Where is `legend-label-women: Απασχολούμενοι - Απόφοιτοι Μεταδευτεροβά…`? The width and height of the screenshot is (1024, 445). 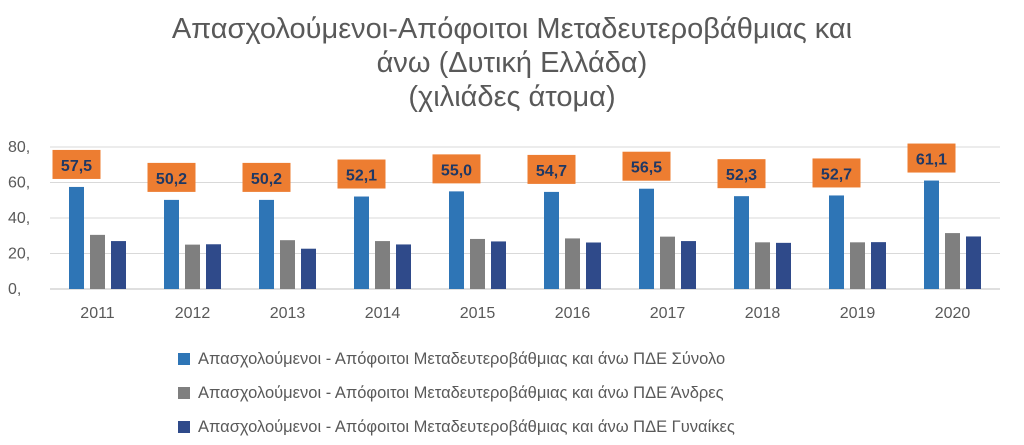 legend-label-women: Απασχολούμενοι - Απόφοιτοι Μεταδευτεροβά… is located at coordinates (466, 426).